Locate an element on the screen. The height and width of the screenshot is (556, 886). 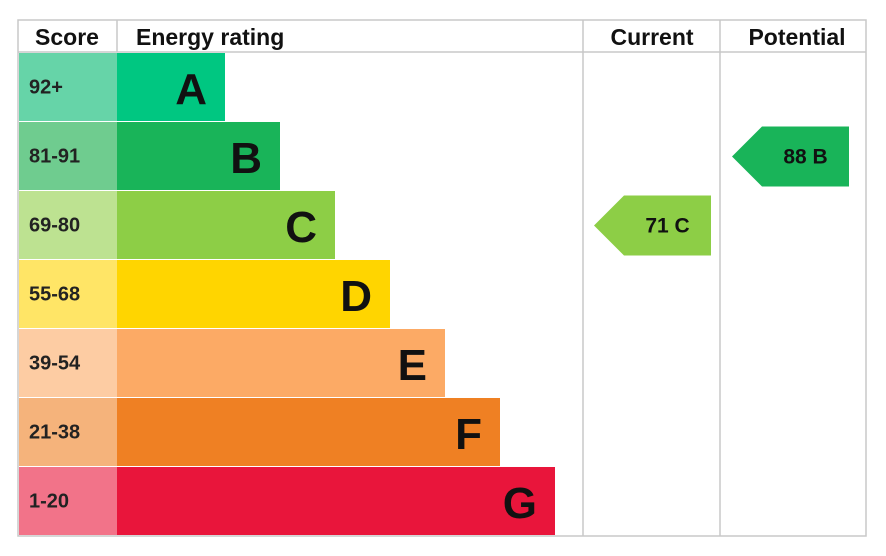
header-potential: Potential is located at coordinates (796, 37).